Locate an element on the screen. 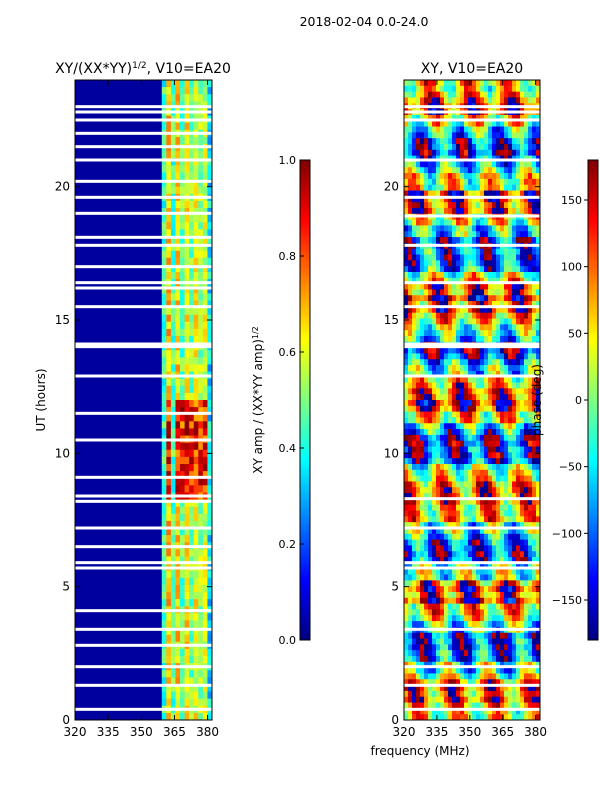 The image size is (600, 804). left-gap-row is located at coordinates (143, 376).